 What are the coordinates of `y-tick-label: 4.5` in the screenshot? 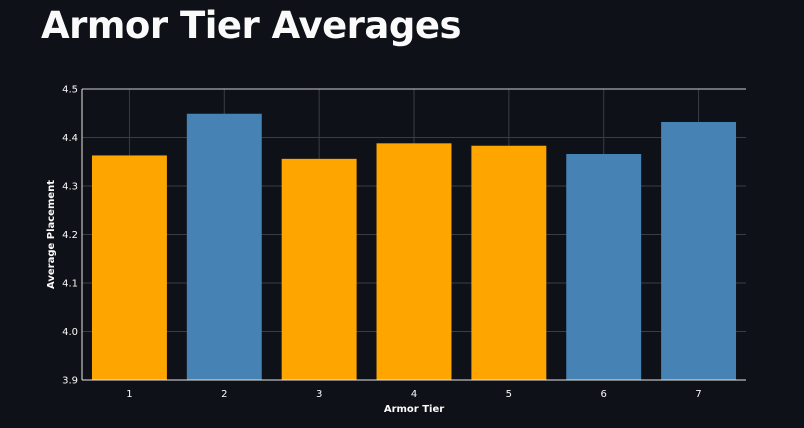 It's located at (70, 90).